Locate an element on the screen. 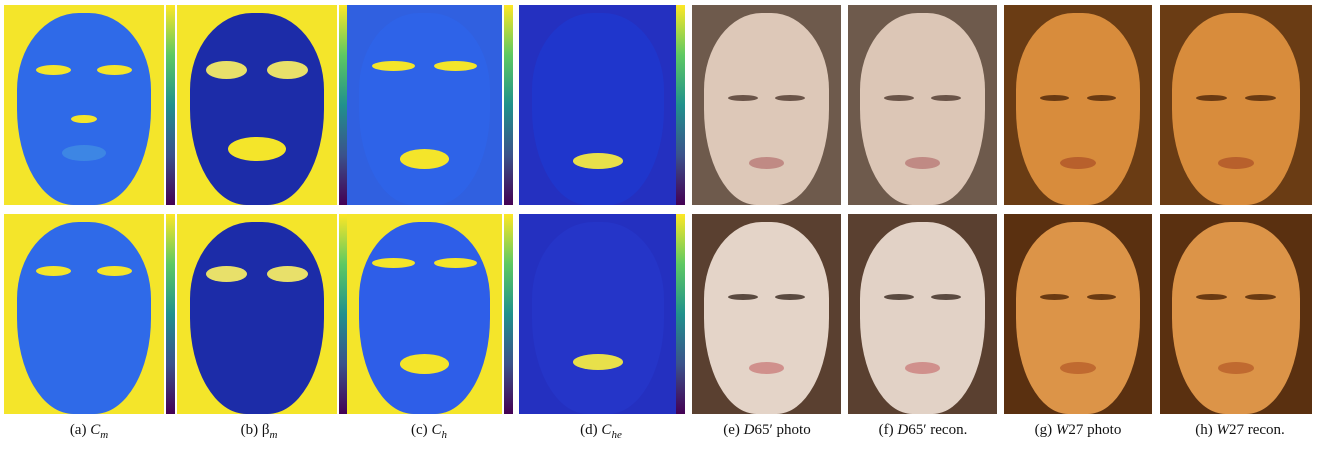 This screenshot has width=1317, height=455. caption-h: (h) W27 recon. is located at coordinates (1240, 430).